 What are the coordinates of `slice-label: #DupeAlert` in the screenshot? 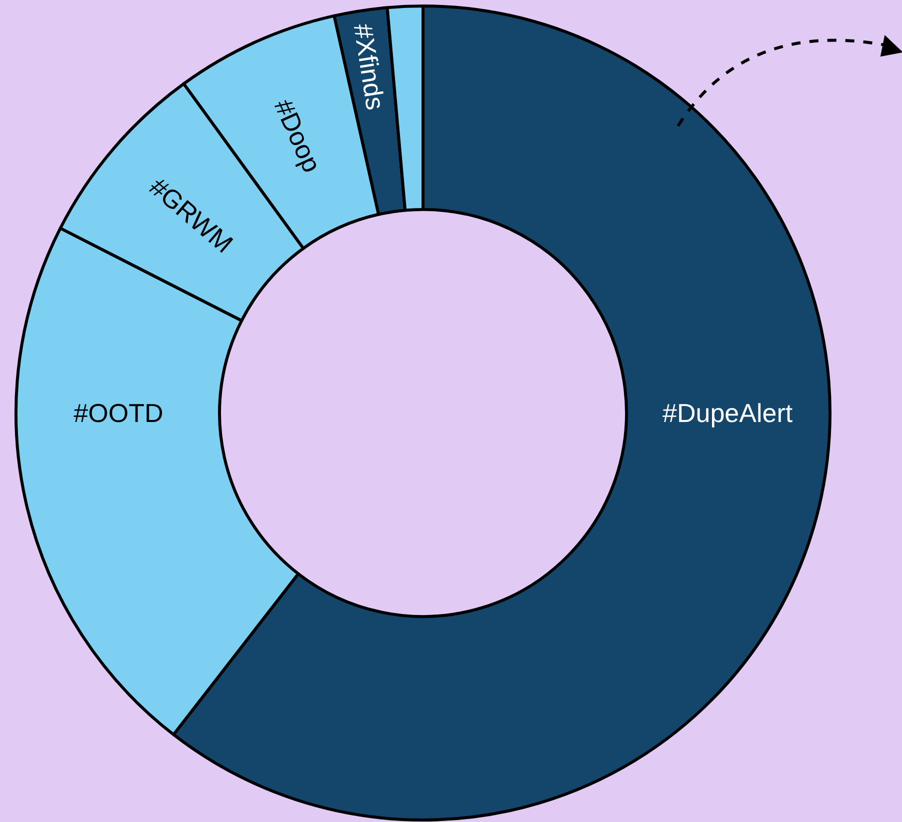 It's located at (728, 413).